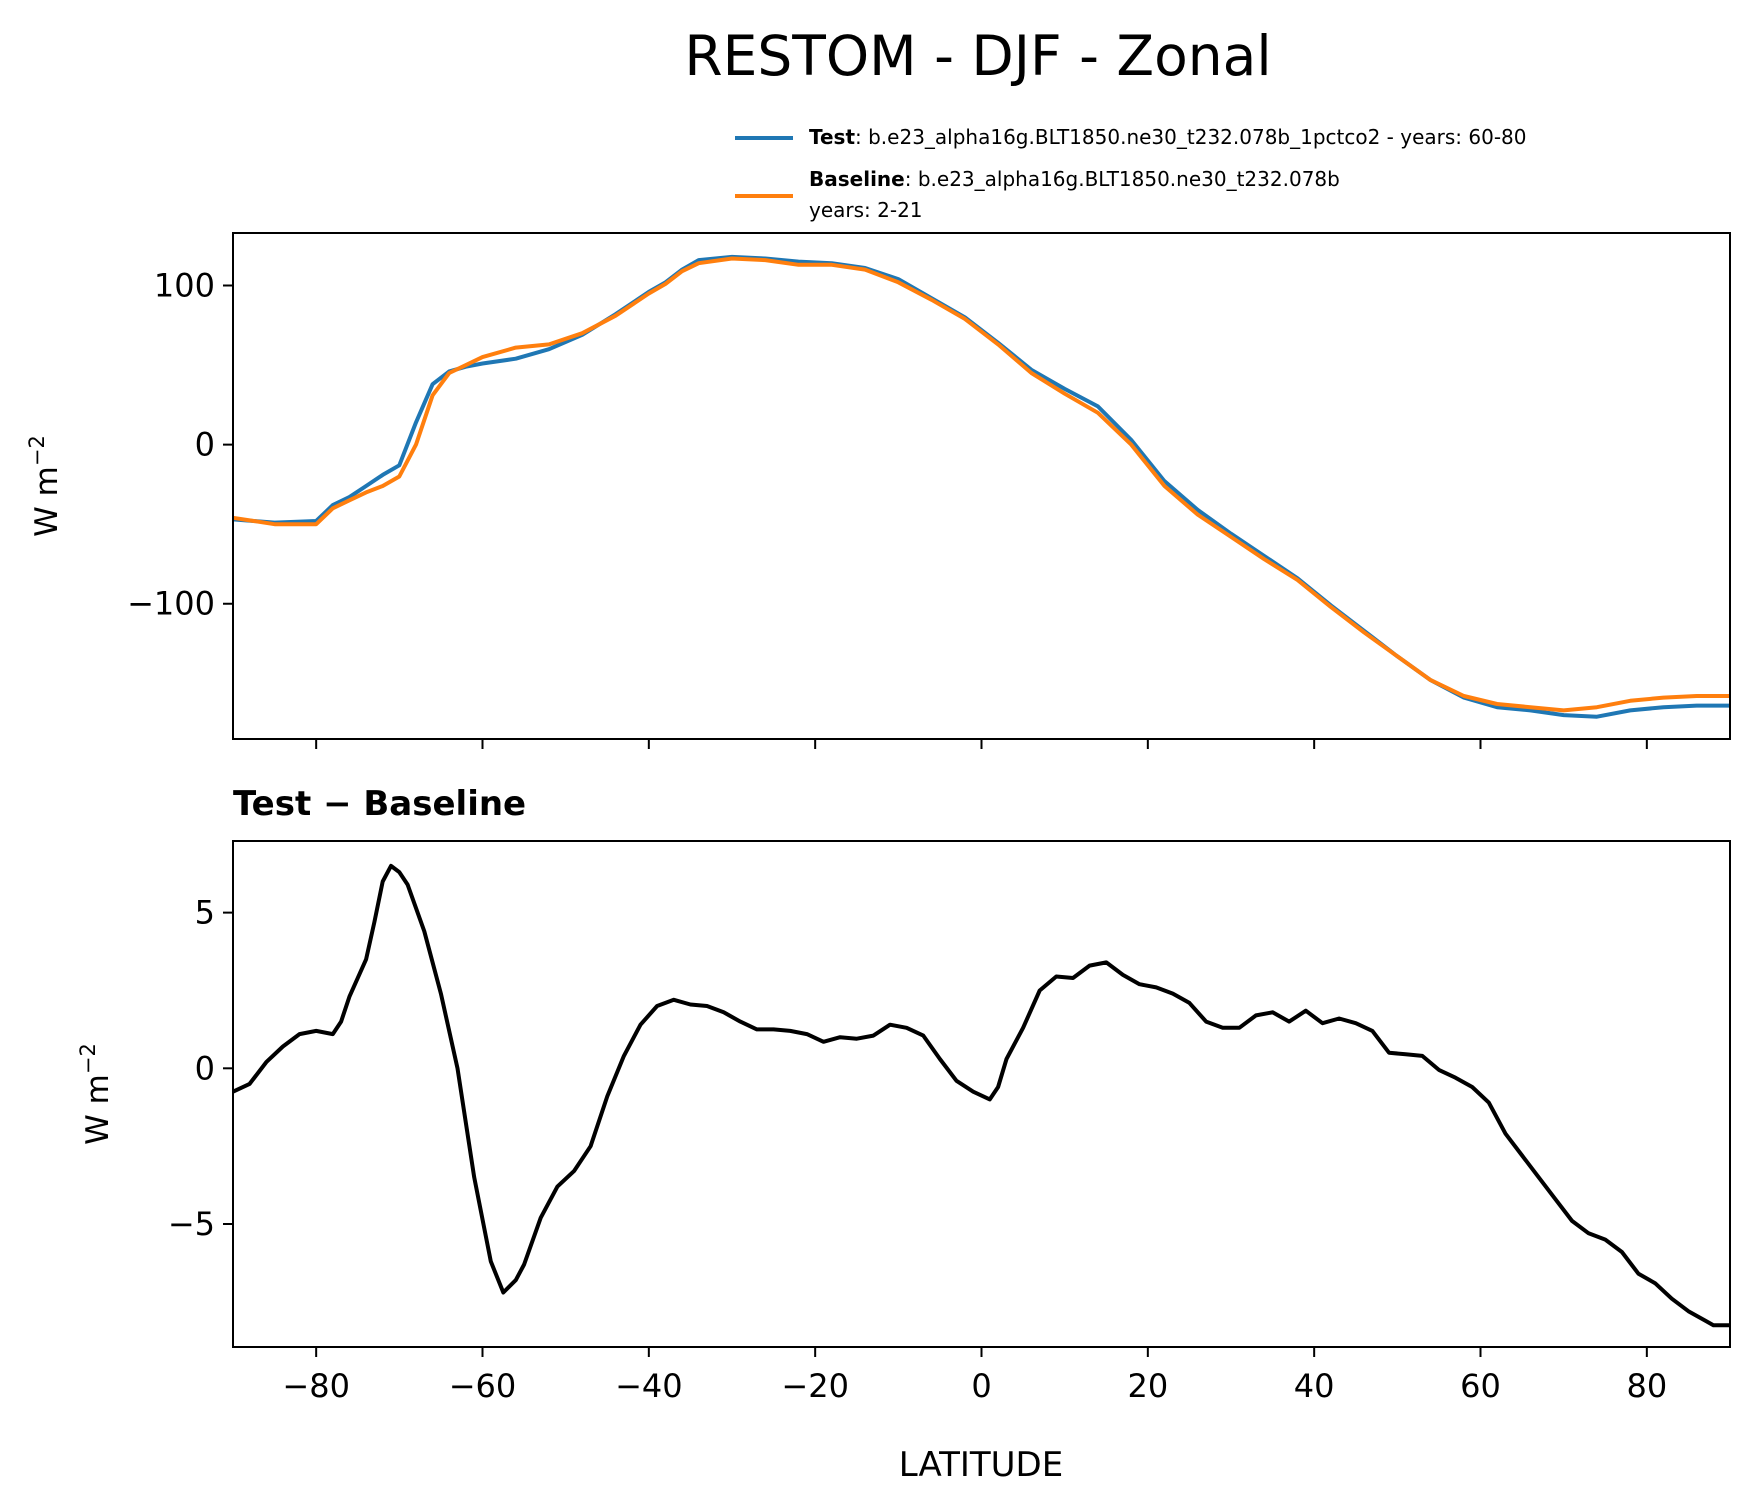 This screenshot has height=1496, width=1749. What do you see at coordinates (977, 56) in the screenshot?
I see `figure-title: RESTOM - DJF - Zonal` at bounding box center [977, 56].